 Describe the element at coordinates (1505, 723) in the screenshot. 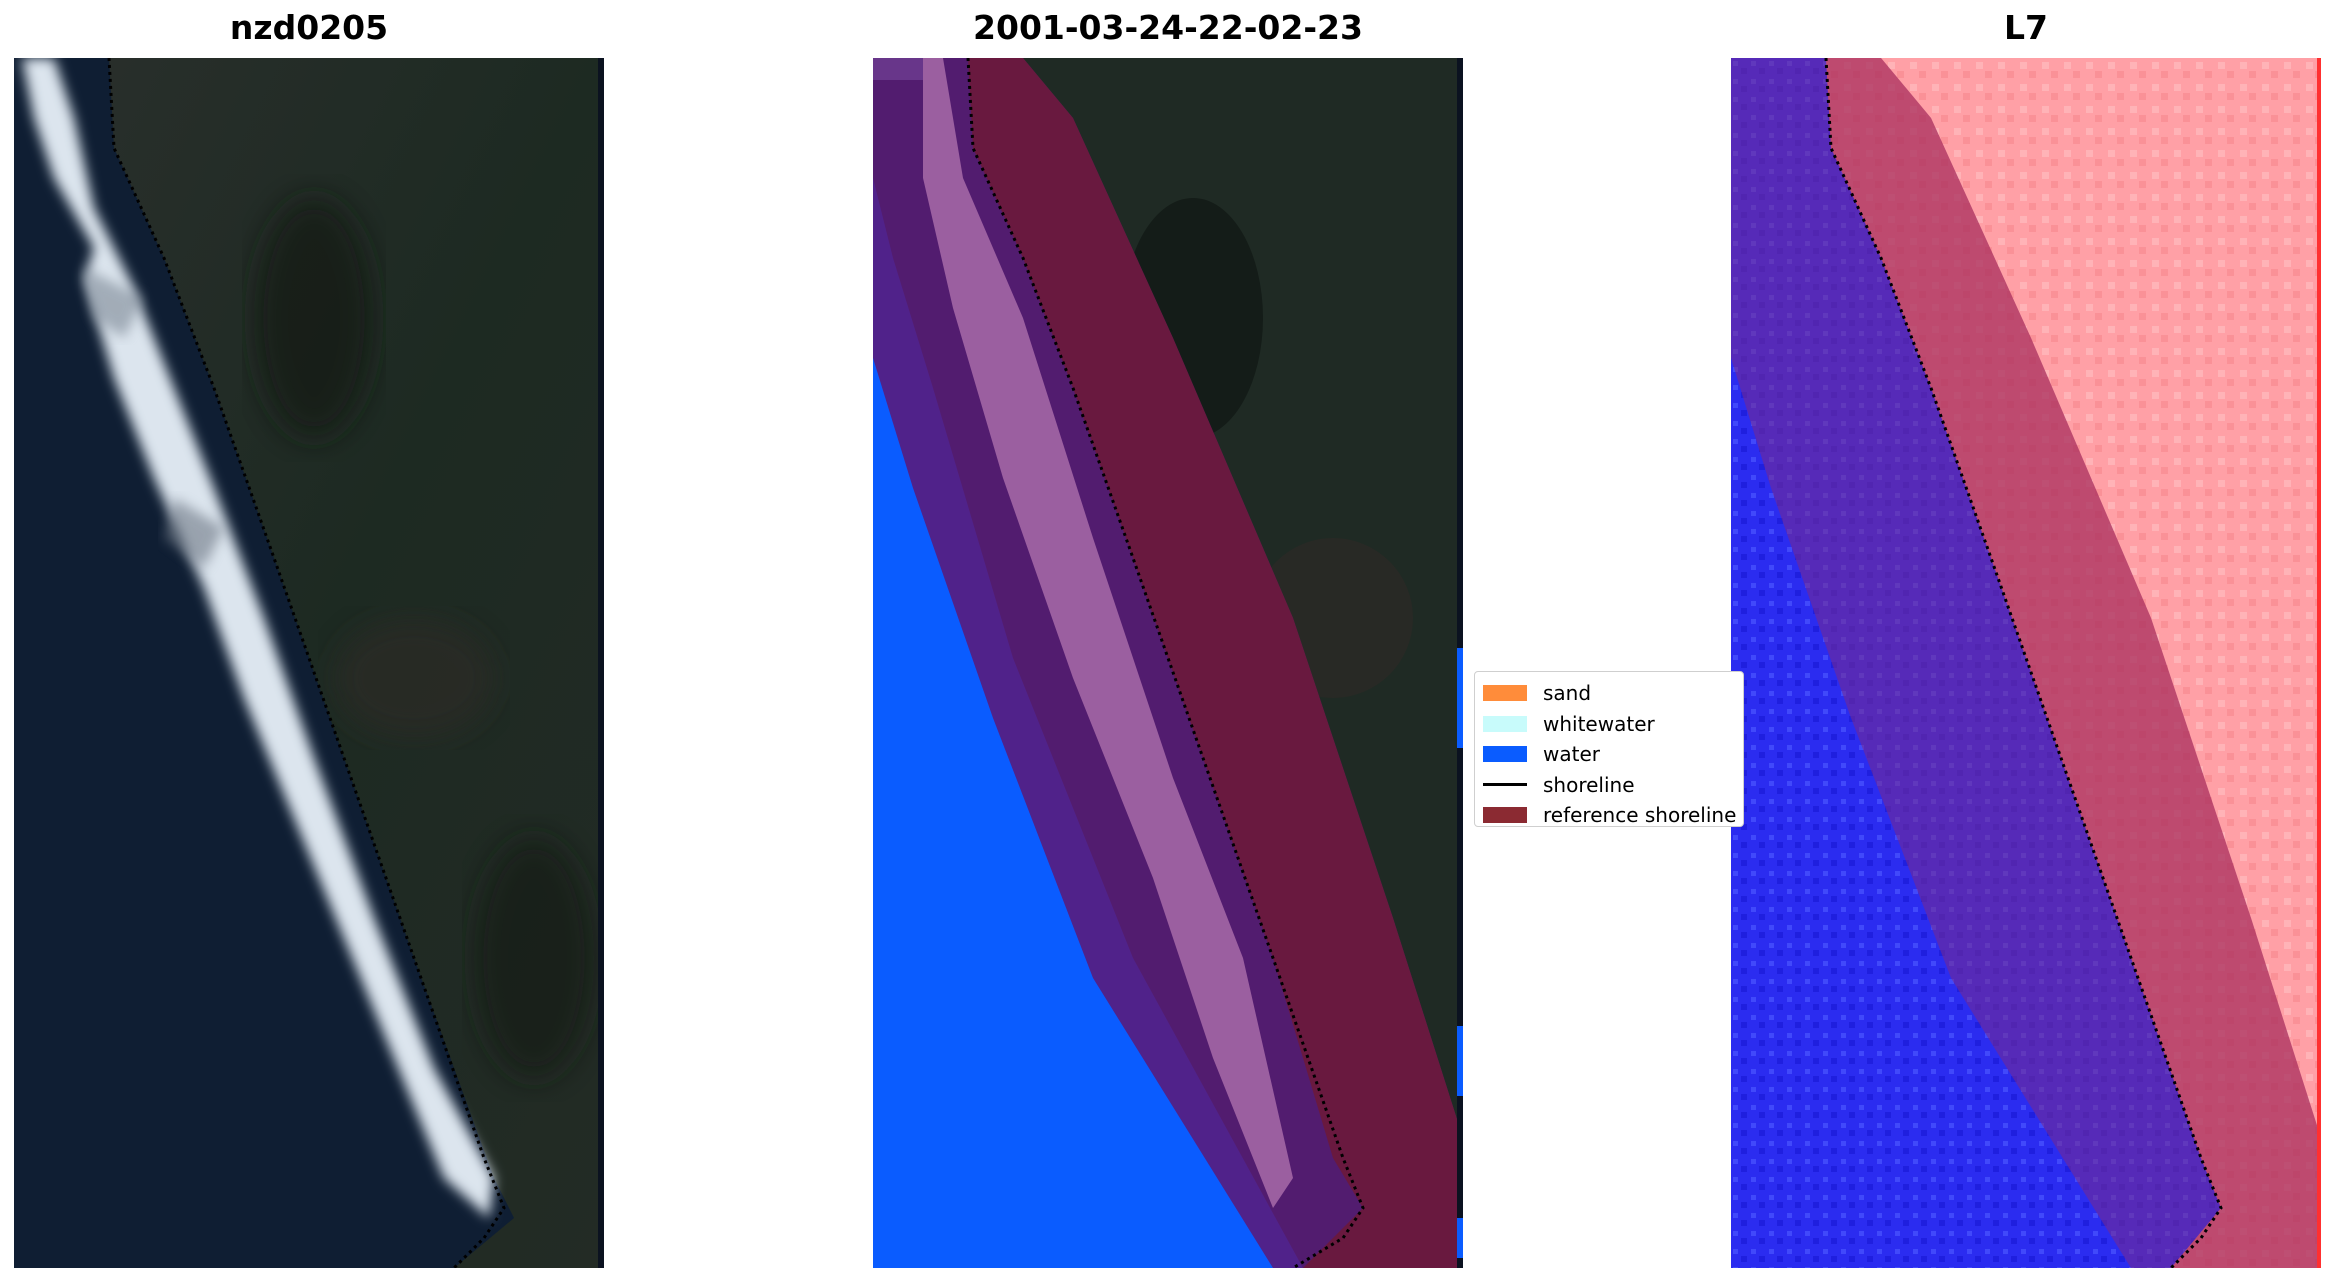

I see `legend-swatch-whitewater` at that location.